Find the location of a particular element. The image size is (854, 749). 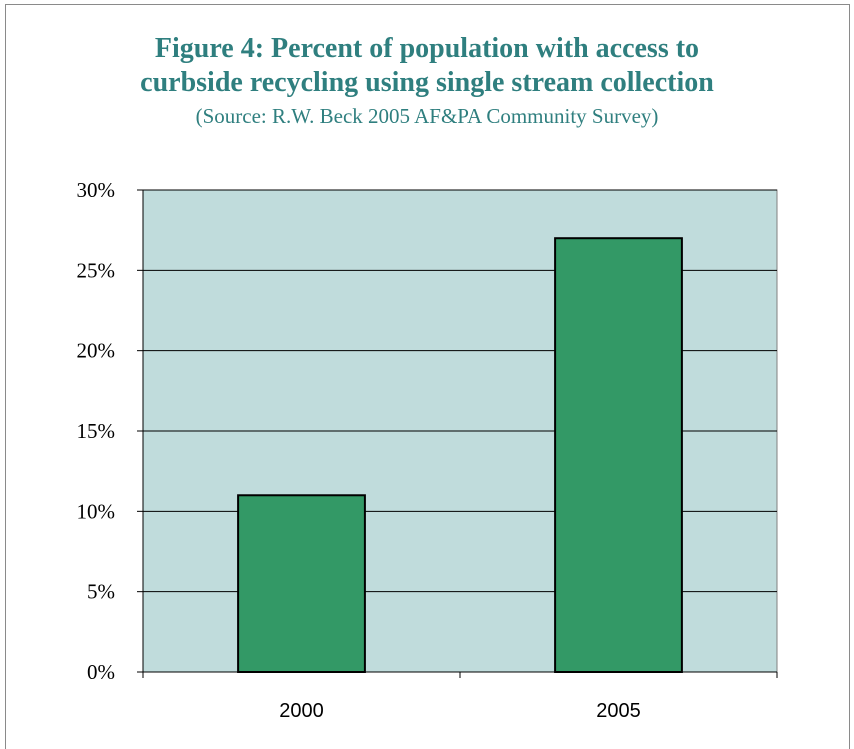

bar-2005 is located at coordinates (618, 455).